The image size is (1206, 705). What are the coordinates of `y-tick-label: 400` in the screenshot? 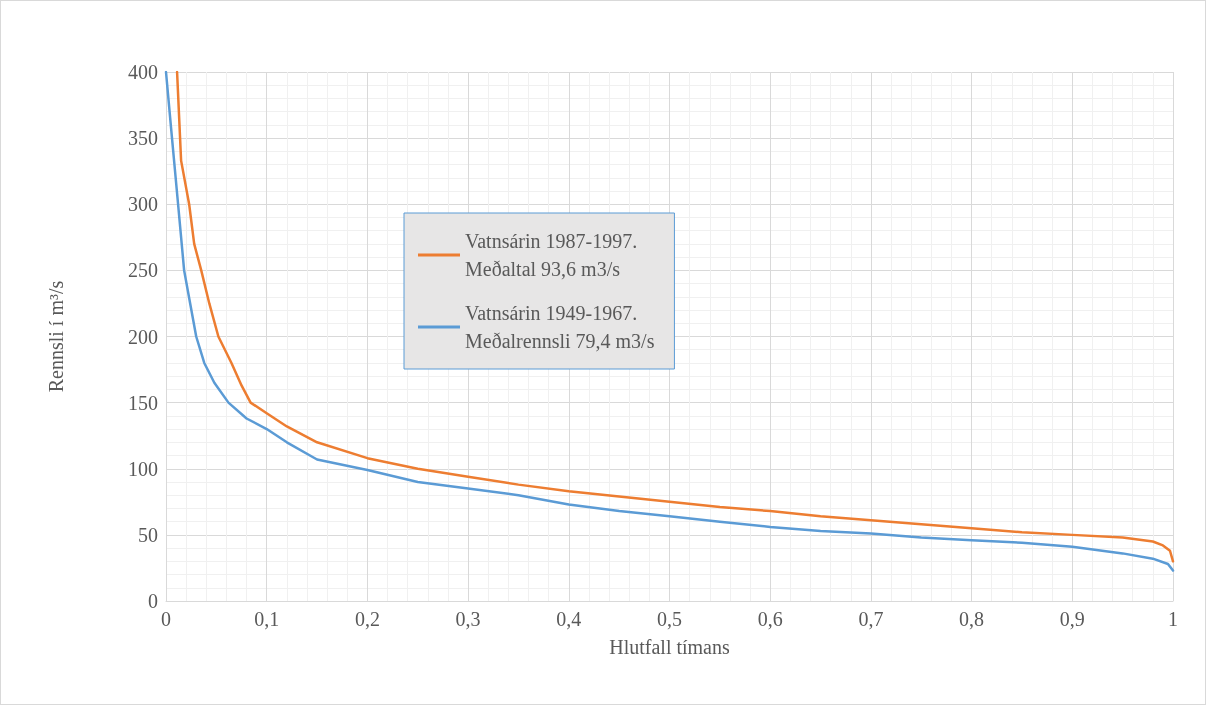 It's located at (143, 72).